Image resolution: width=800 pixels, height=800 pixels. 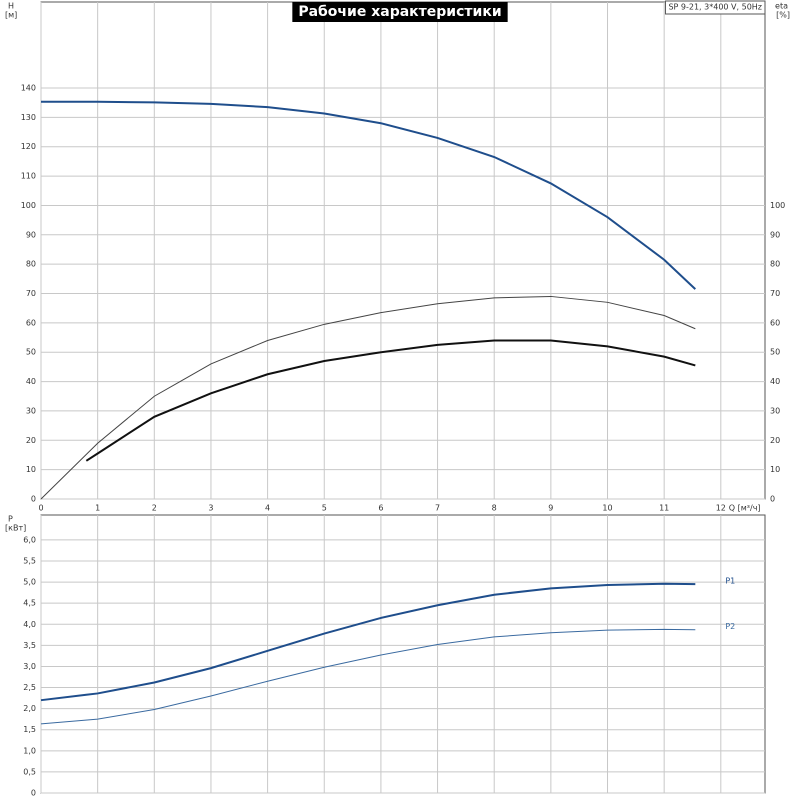 What do you see at coordinates (31, 410) in the screenshot?
I see `y-tick-label: 30` at bounding box center [31, 410].